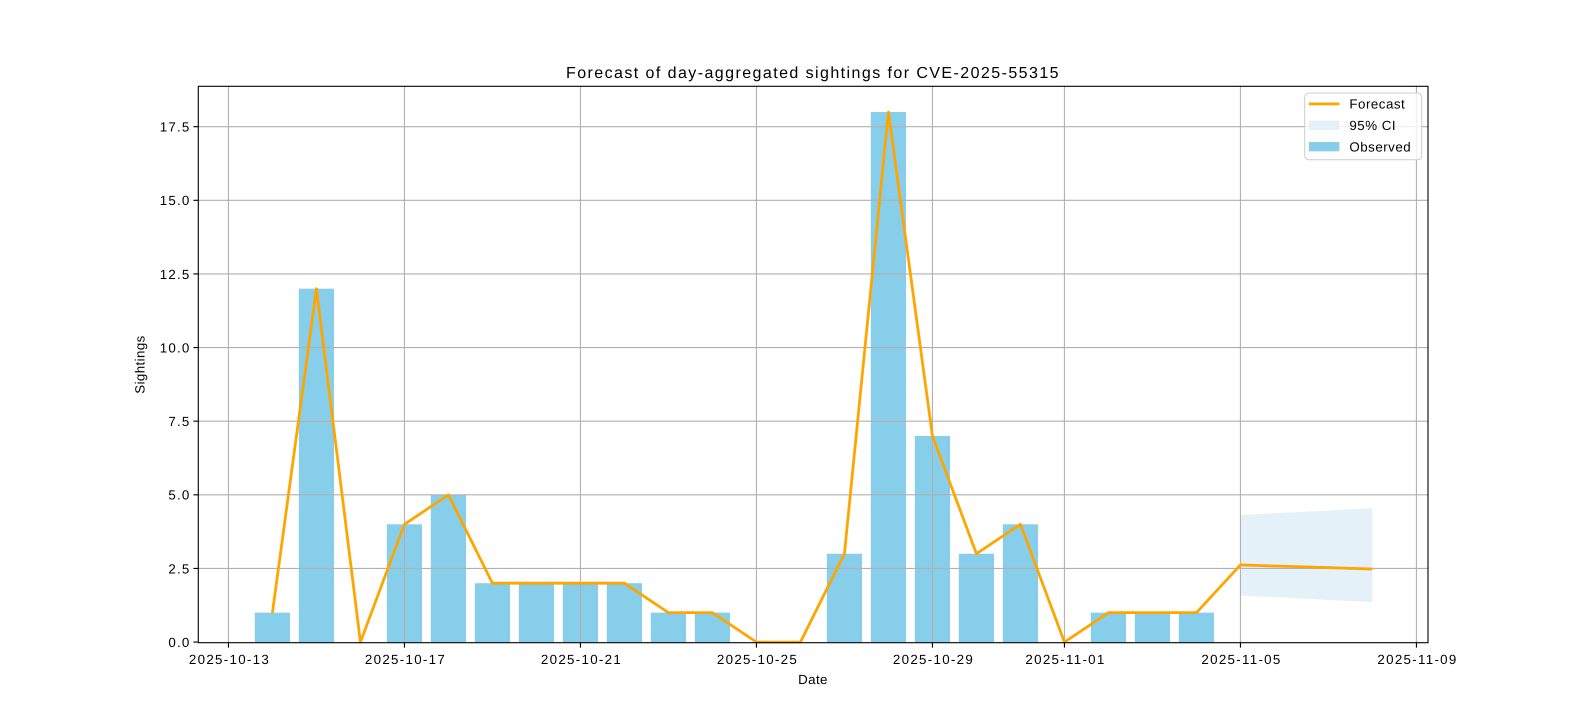 This screenshot has height=722, width=1586. What do you see at coordinates (140, 364) in the screenshot?
I see `svg-text: Sightings` at bounding box center [140, 364].